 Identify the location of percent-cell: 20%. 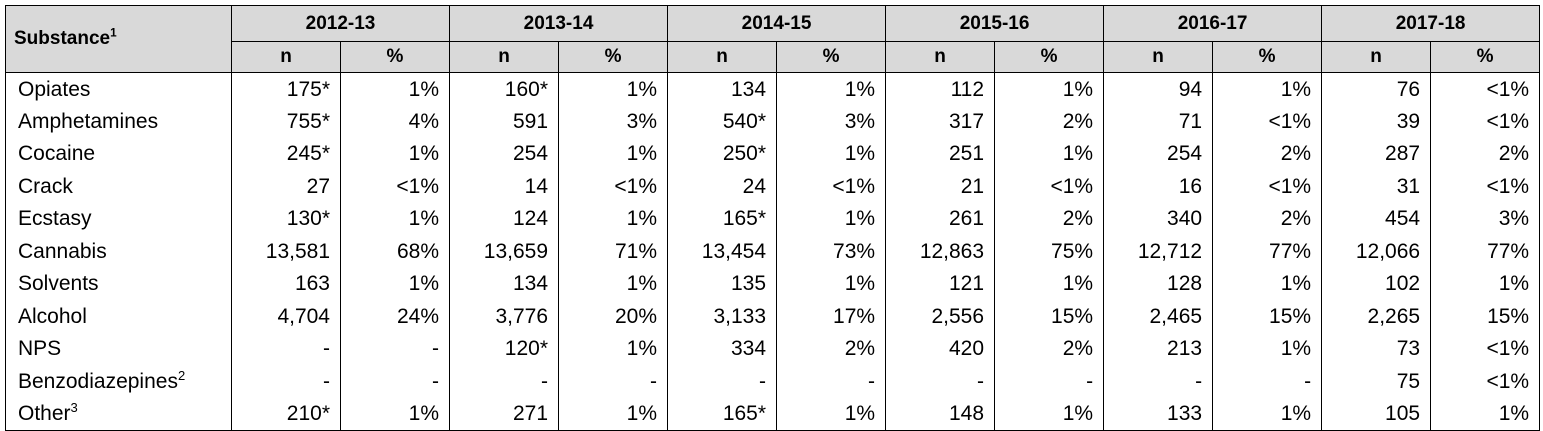
(613, 316).